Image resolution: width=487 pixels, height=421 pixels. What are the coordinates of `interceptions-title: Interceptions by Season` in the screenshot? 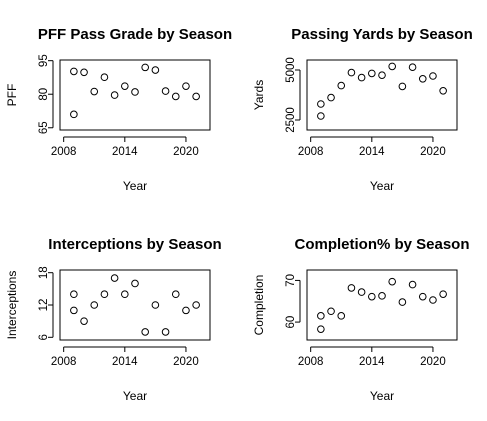 It's located at (134, 244).